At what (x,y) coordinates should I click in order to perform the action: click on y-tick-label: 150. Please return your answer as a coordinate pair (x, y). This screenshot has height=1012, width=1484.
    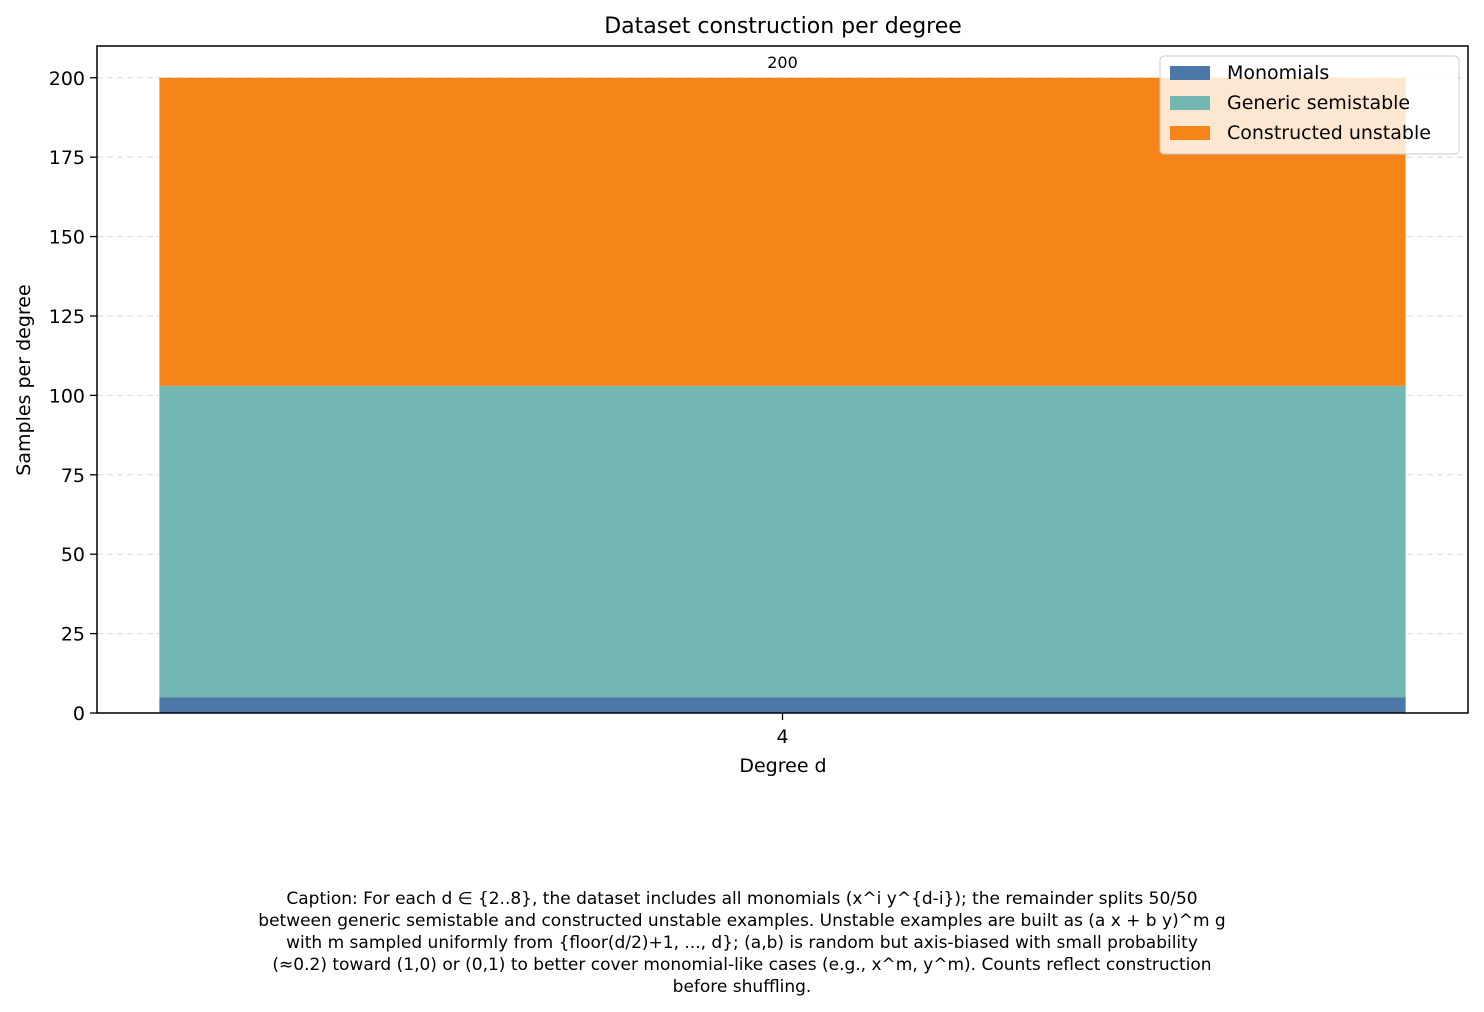
    Looking at the image, I should click on (67, 238).